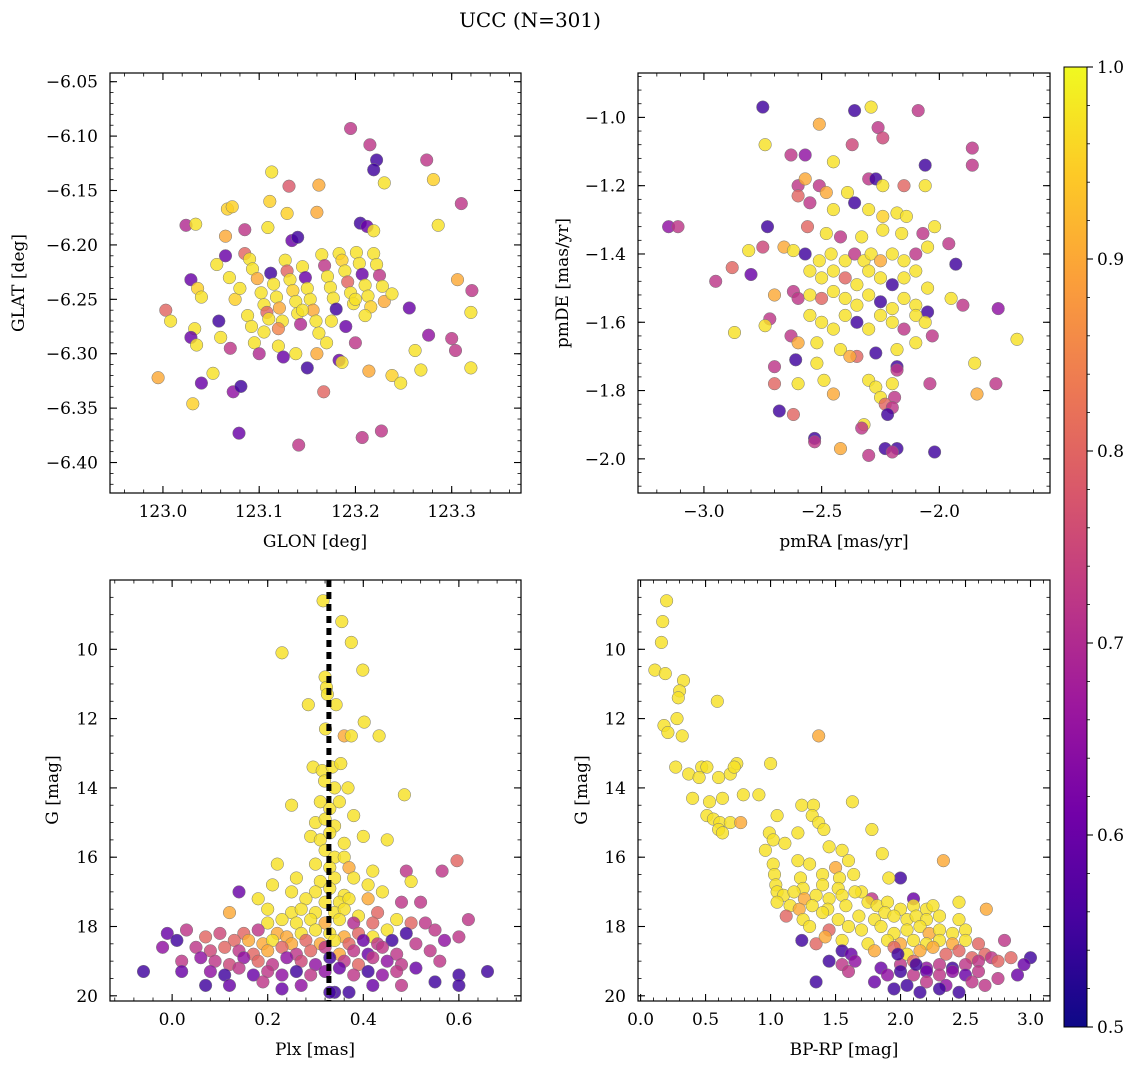 The width and height of the screenshot is (1136, 1067). What do you see at coordinates (605, 187) in the screenshot?
I see `y-tick-label: −1.2` at bounding box center [605, 187].